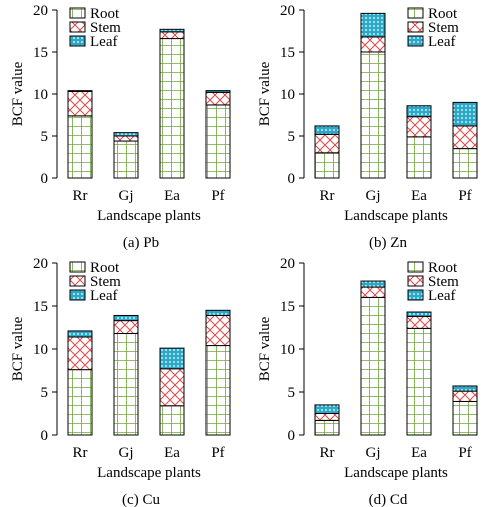 This screenshot has width=498, height=507. Describe the element at coordinates (141, 499) in the screenshot. I see `panel-caption: (c) Cu` at that location.